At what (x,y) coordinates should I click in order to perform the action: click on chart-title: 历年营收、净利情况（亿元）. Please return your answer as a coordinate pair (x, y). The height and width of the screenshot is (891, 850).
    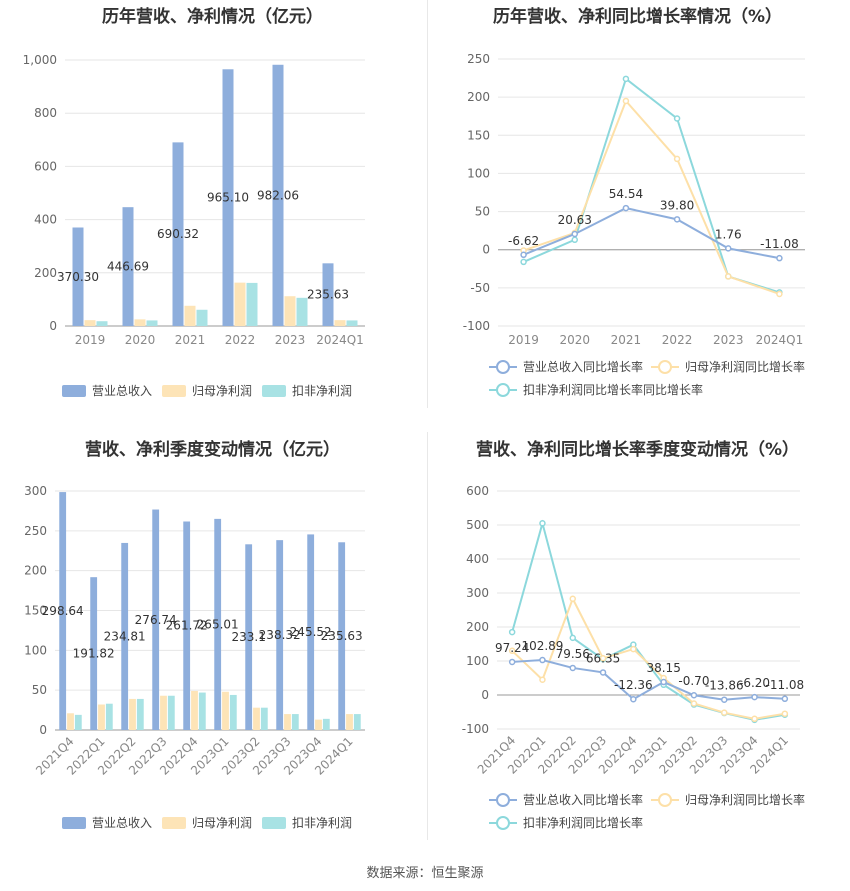
    Looking at the image, I should click on (212, 17).